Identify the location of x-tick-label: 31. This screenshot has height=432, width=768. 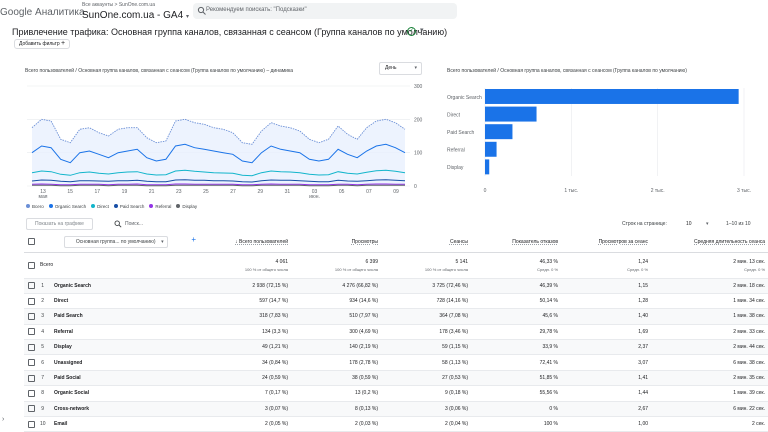
(288, 192).